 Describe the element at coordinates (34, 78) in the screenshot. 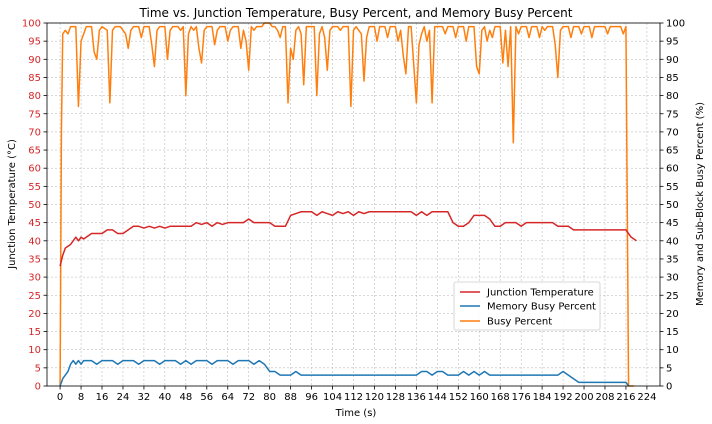

I see `y-left-tick-label-17: 85` at that location.